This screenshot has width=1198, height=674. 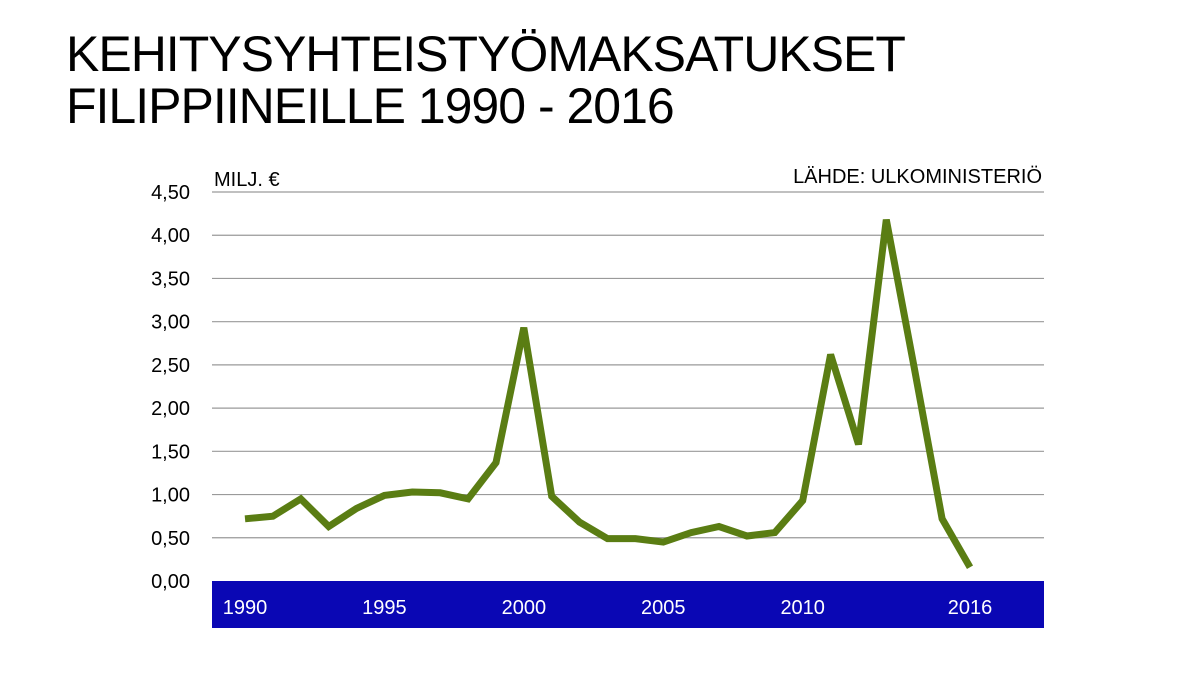 I want to click on y-tick-label: 2,00, so click(x=170, y=409).